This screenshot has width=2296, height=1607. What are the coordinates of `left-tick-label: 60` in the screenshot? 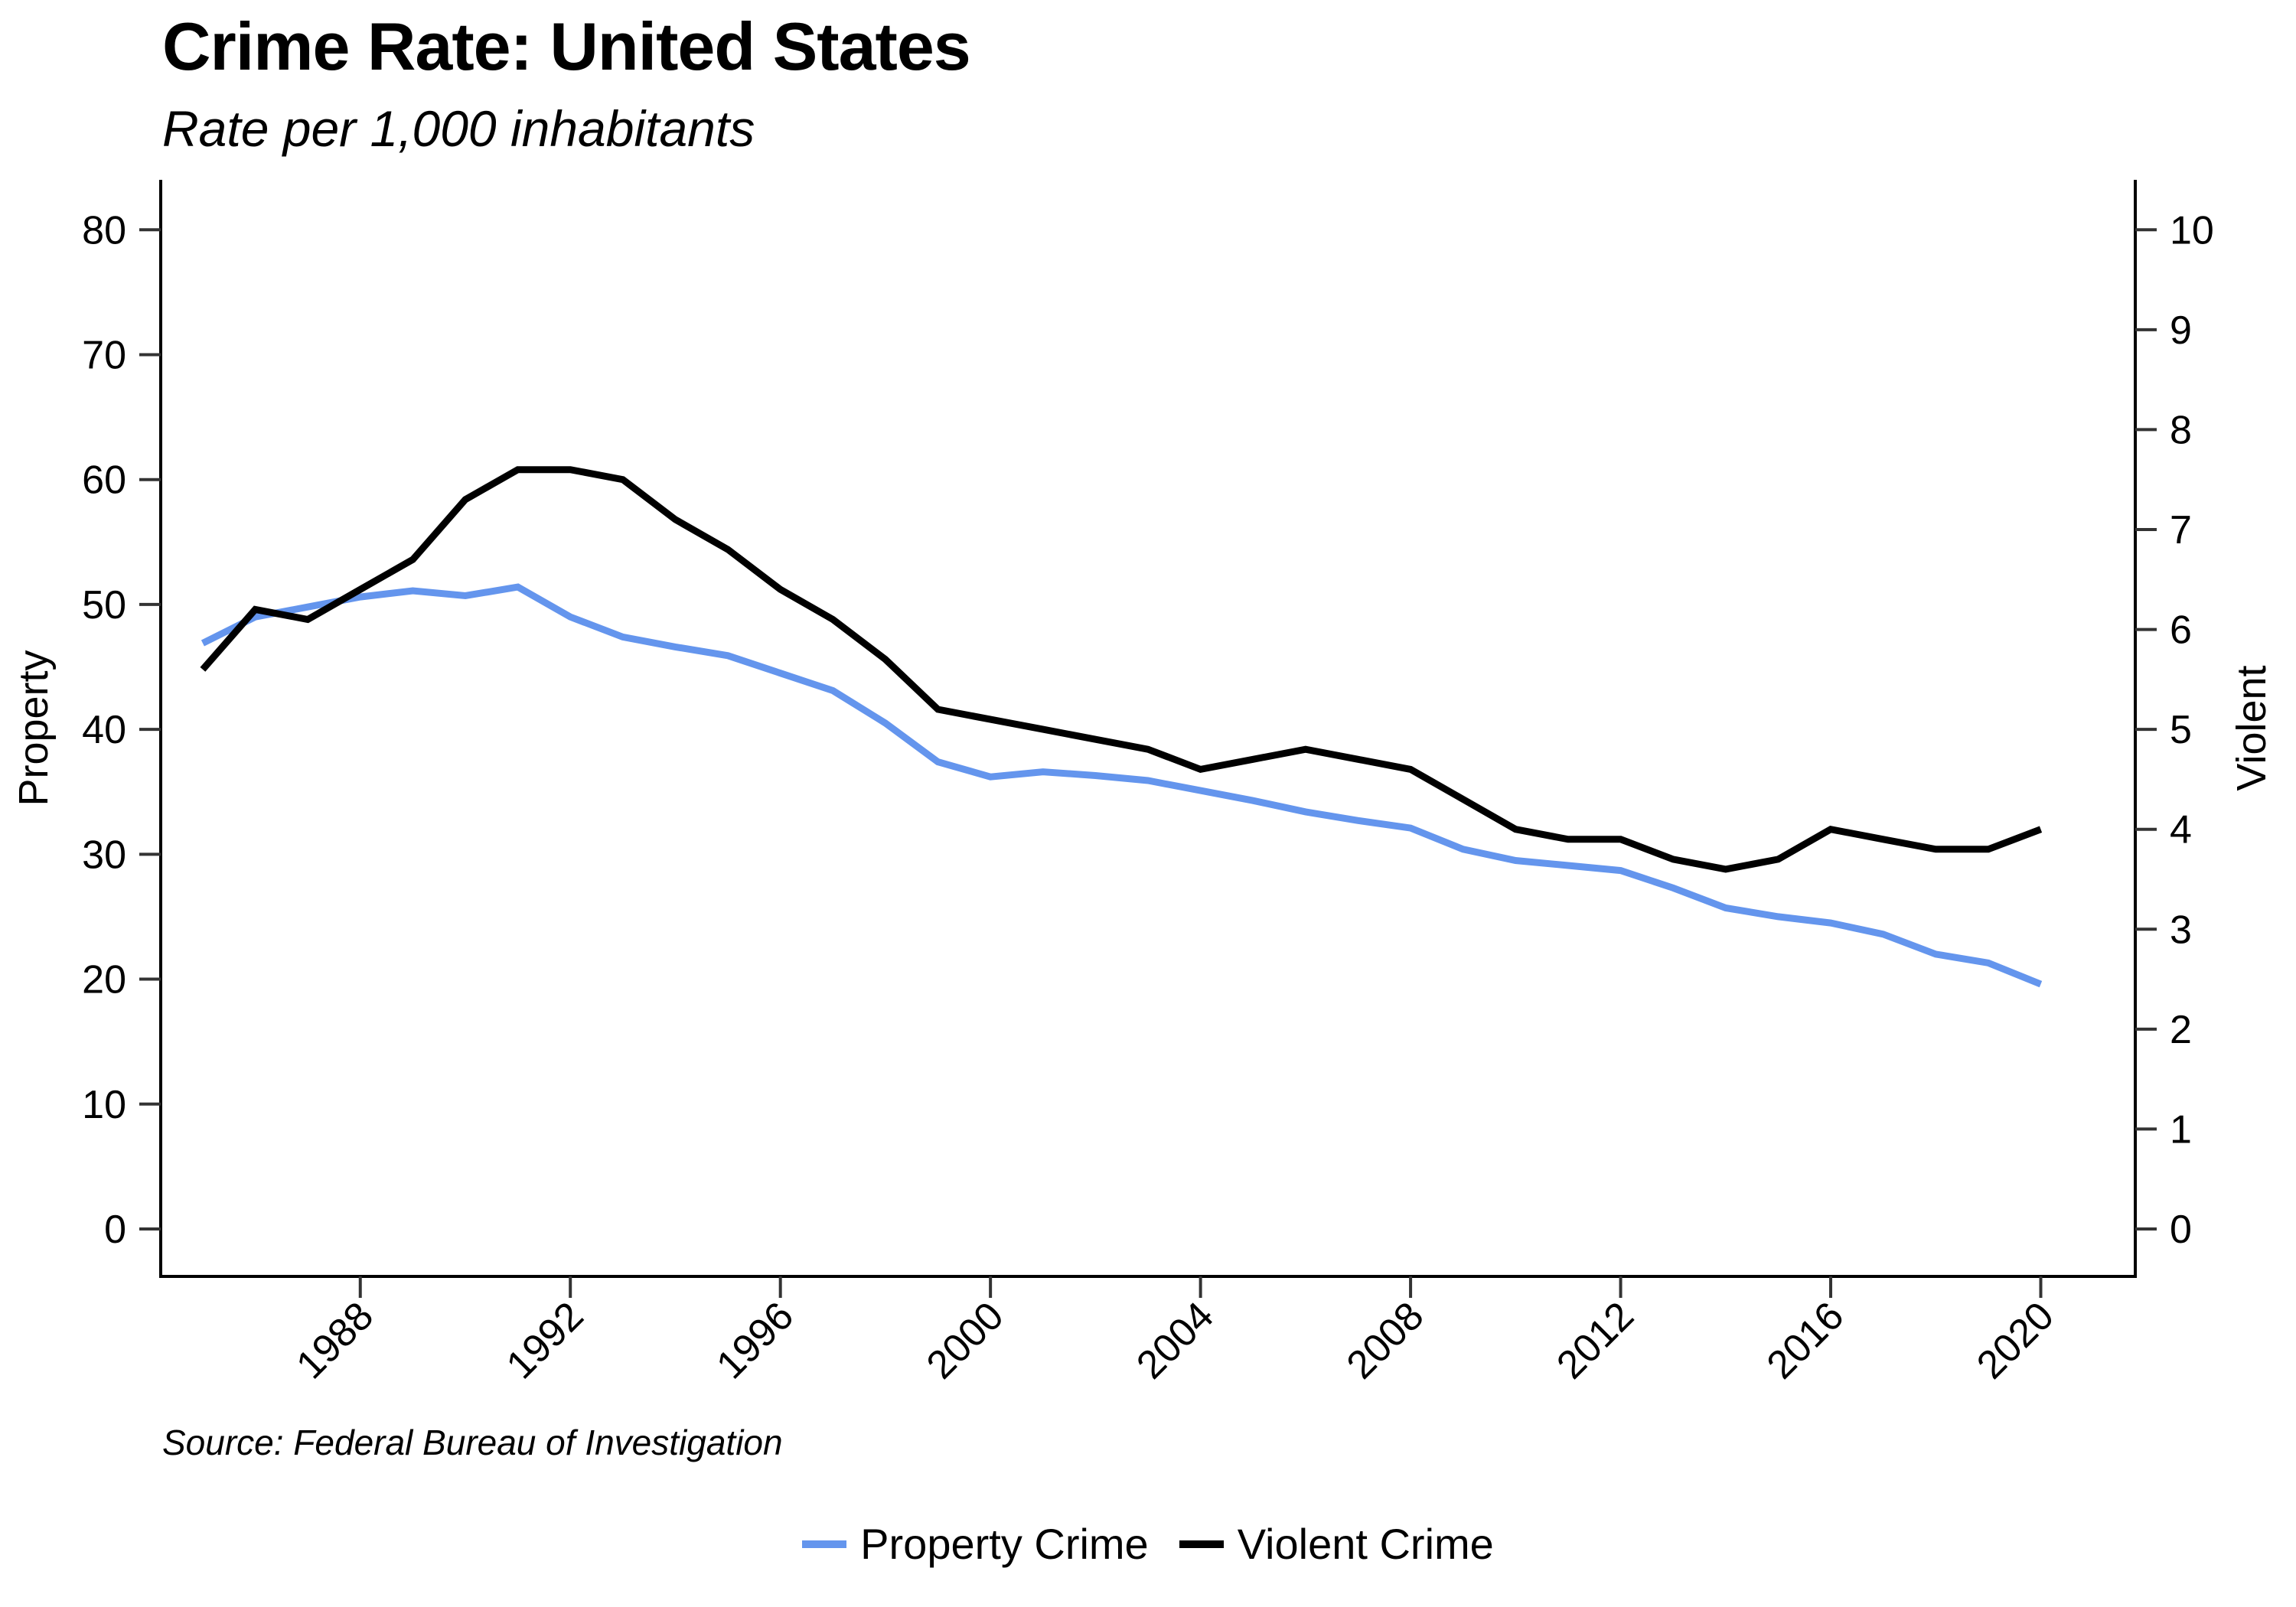 It's located at (104, 480).